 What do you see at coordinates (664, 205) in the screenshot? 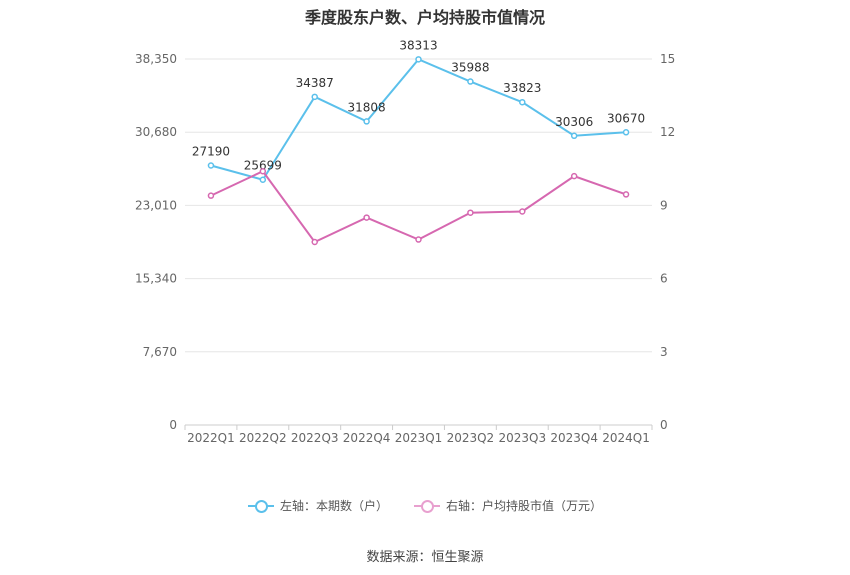
I see `right-tick-label: 9` at bounding box center [664, 205].